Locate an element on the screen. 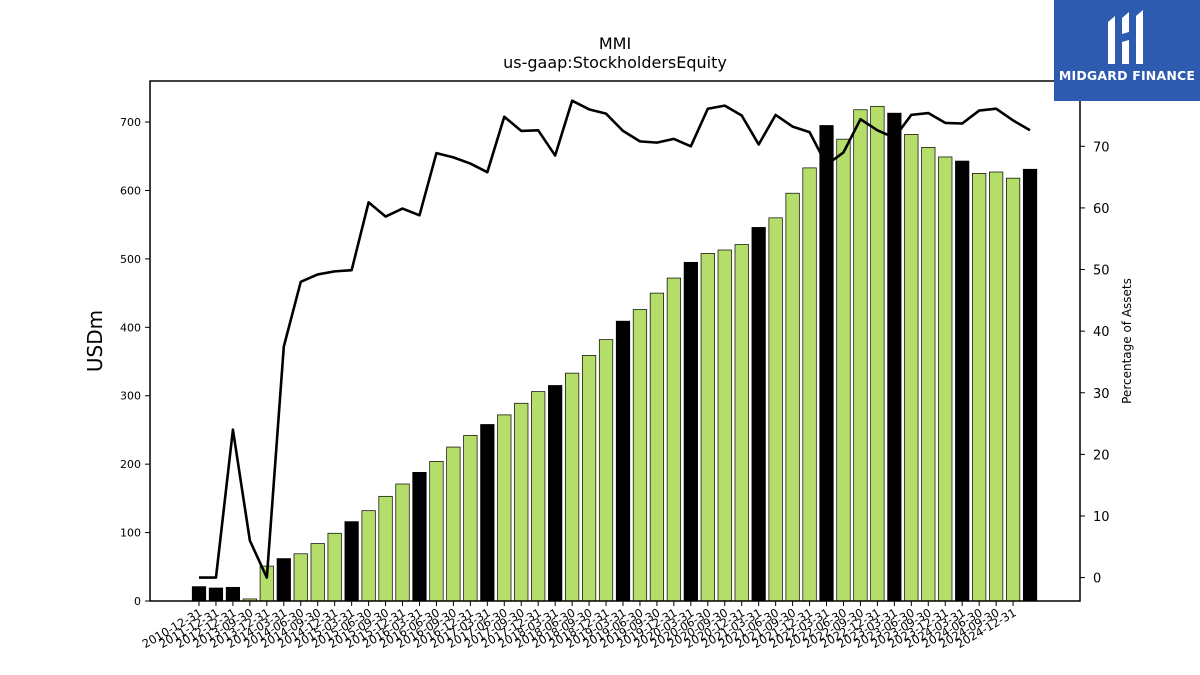  midgard-finance-logo: MIDGARD FINANCE is located at coordinates (1127, 50).